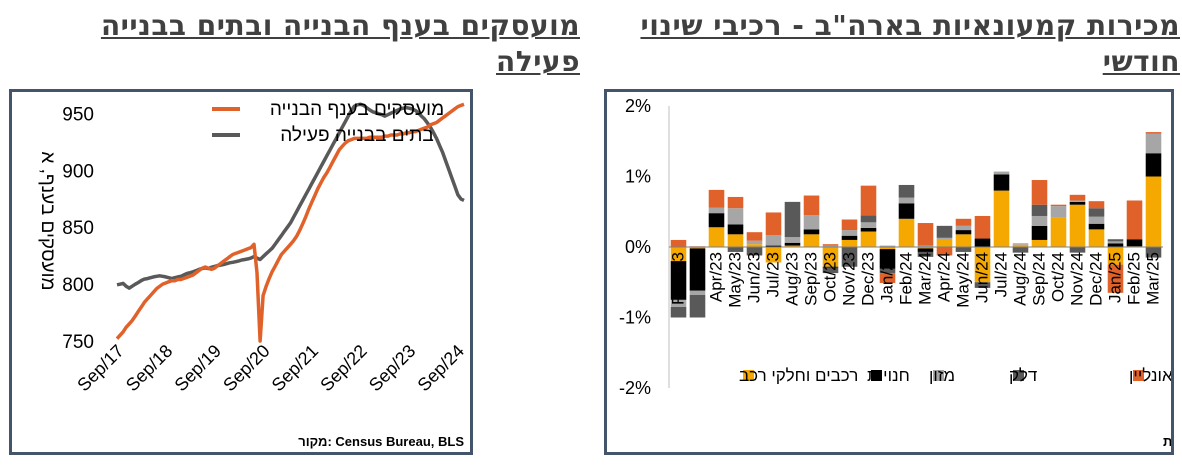  What do you see at coordinates (1134, 278) in the screenshot?
I see `x-tick-label: Feb/25` at bounding box center [1134, 278].